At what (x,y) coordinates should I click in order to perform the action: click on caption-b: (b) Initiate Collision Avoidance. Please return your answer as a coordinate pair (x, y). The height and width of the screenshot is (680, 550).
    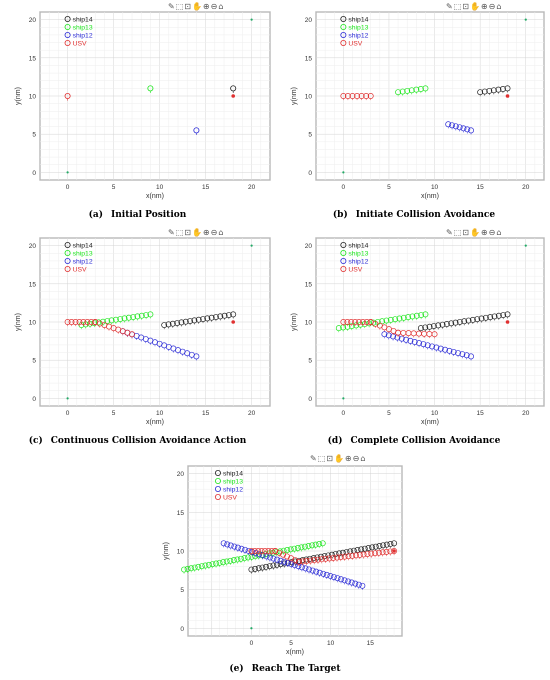
    Looking at the image, I should click on (414, 215).